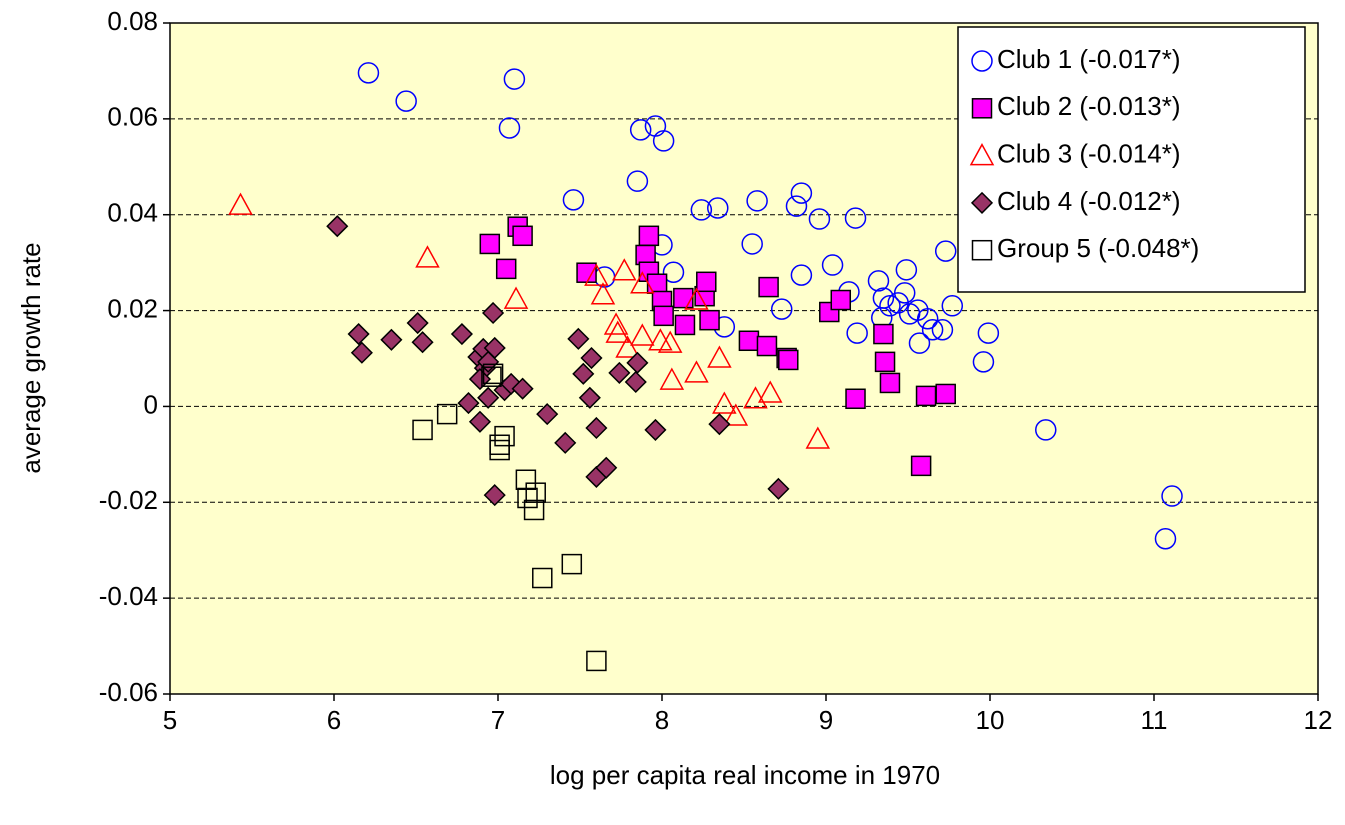 Image resolution: width=1345 pixels, height=825 pixels. Describe the element at coordinates (826, 720) in the screenshot. I see `x-tick-label: 9` at that location.